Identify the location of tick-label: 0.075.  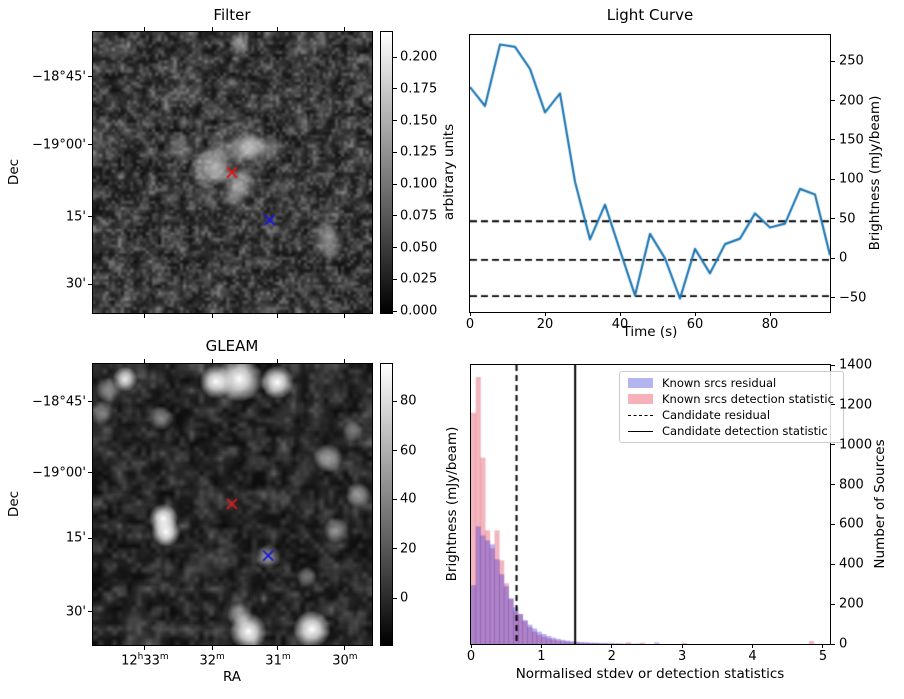
(419, 216).